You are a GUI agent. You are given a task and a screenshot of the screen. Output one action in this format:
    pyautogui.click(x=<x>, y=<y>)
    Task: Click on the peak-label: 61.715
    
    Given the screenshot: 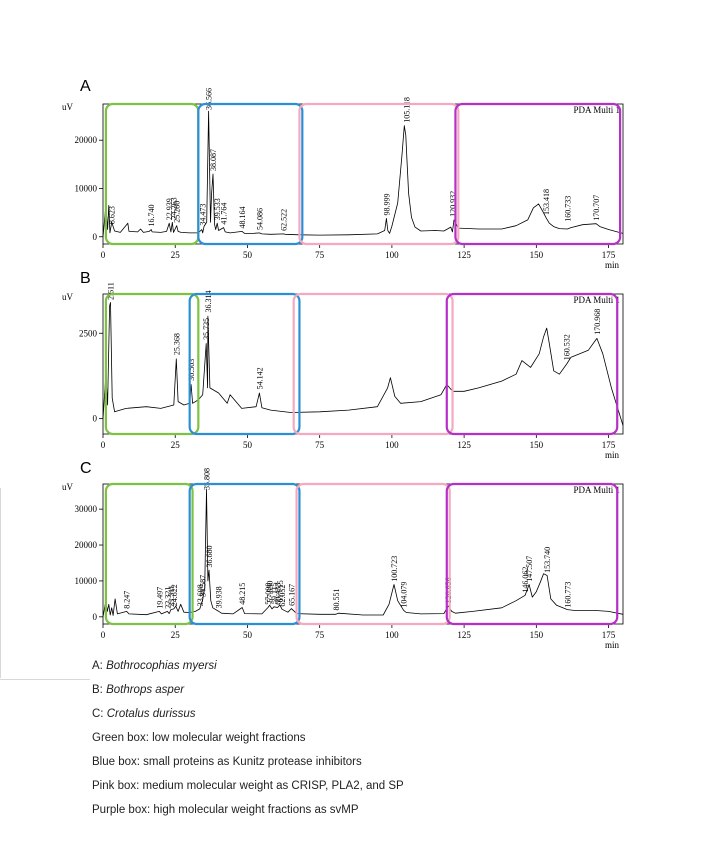 What is the action you would take?
    pyautogui.click(x=280, y=591)
    